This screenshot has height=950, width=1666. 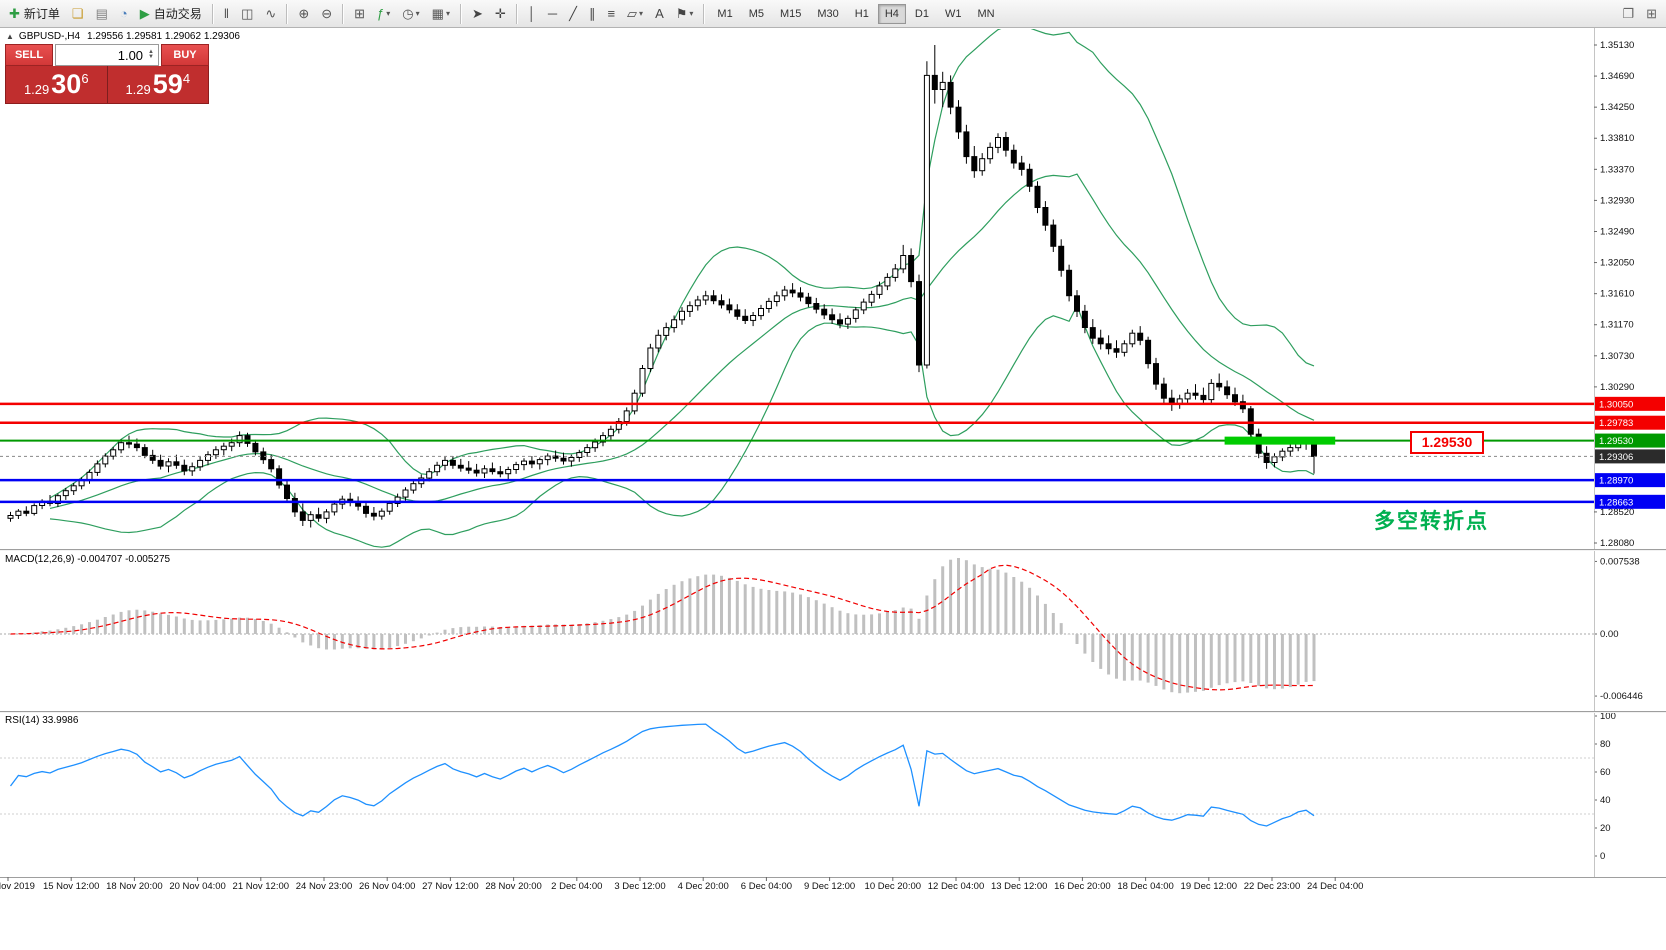 I want to click on zoom-out-button: ⊖, so click(x=326, y=14).